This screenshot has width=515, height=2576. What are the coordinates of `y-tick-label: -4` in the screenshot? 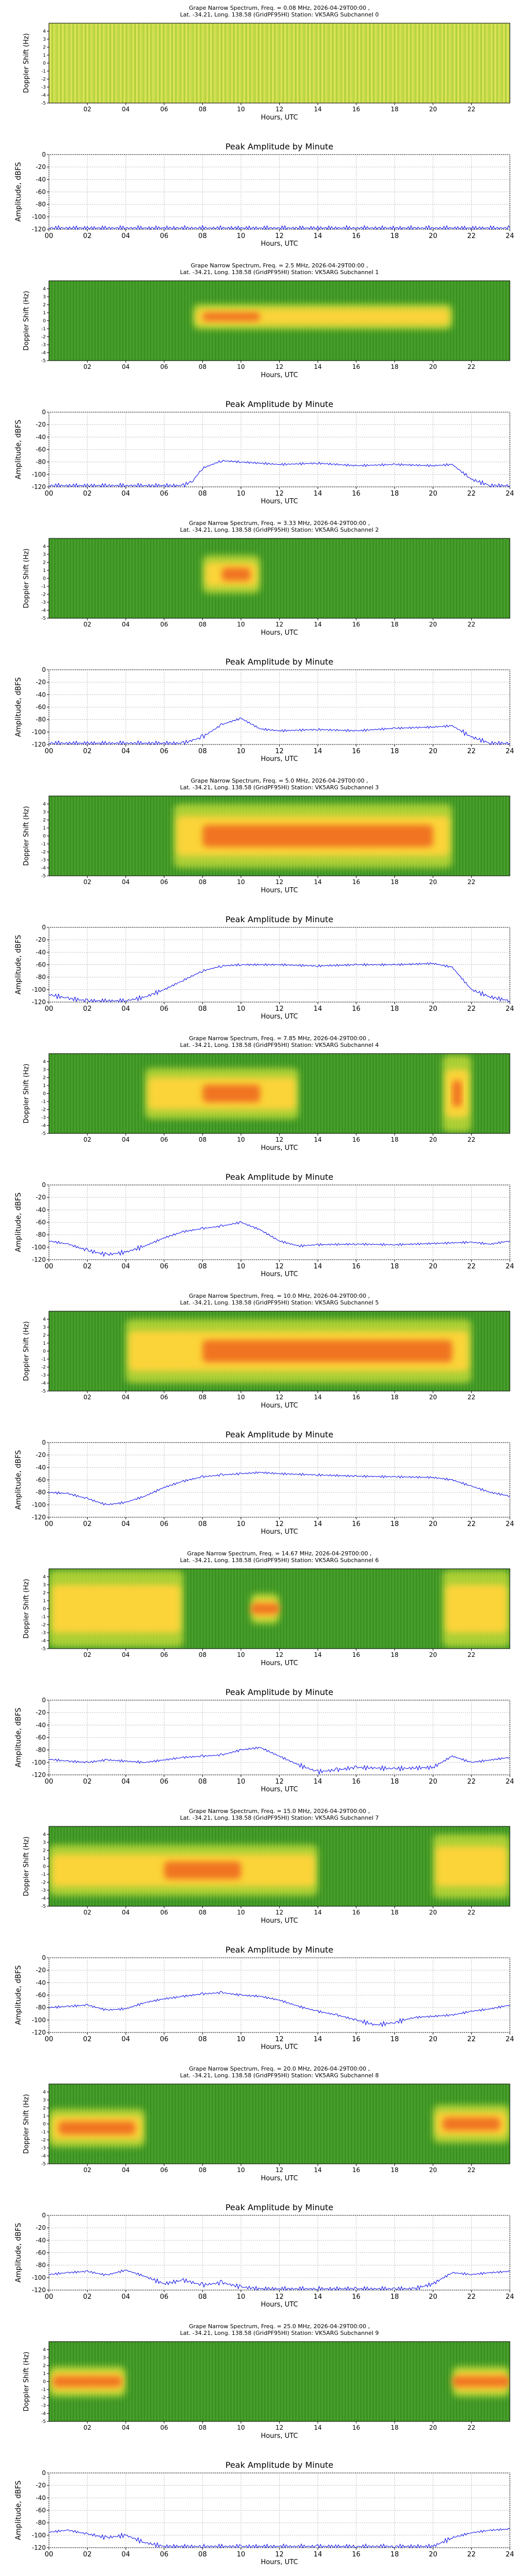 It's located at (44, 95).